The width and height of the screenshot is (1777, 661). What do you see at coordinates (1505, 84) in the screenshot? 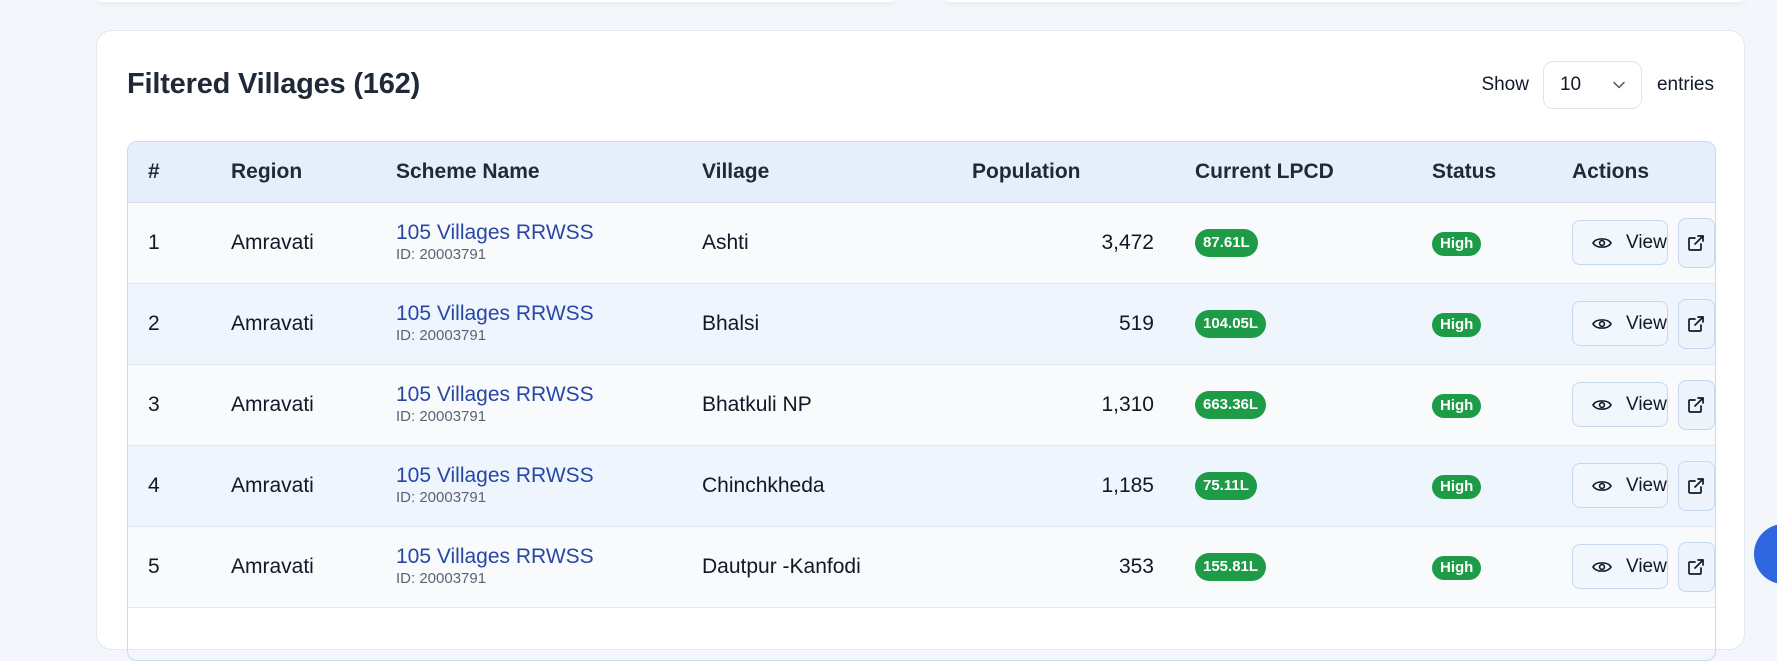
I see `show-label: Show` at bounding box center [1505, 84].